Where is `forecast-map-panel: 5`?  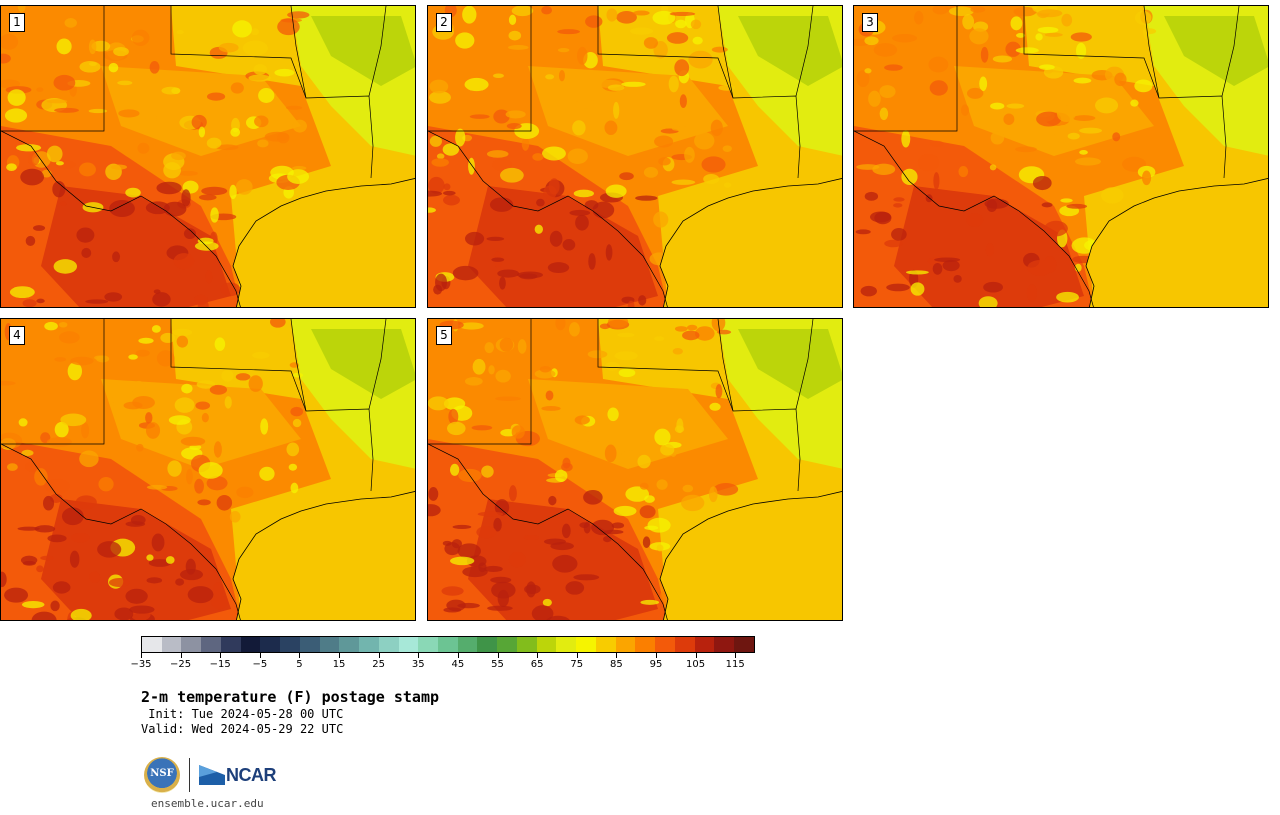
forecast-map-panel: 5 is located at coordinates (635, 469).